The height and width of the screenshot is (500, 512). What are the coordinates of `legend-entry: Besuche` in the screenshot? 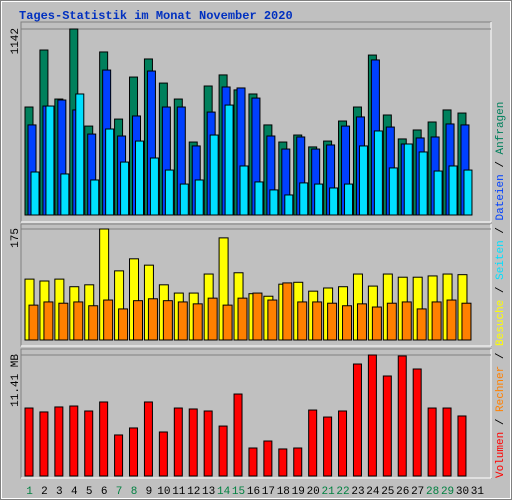 It's located at (501, 323).